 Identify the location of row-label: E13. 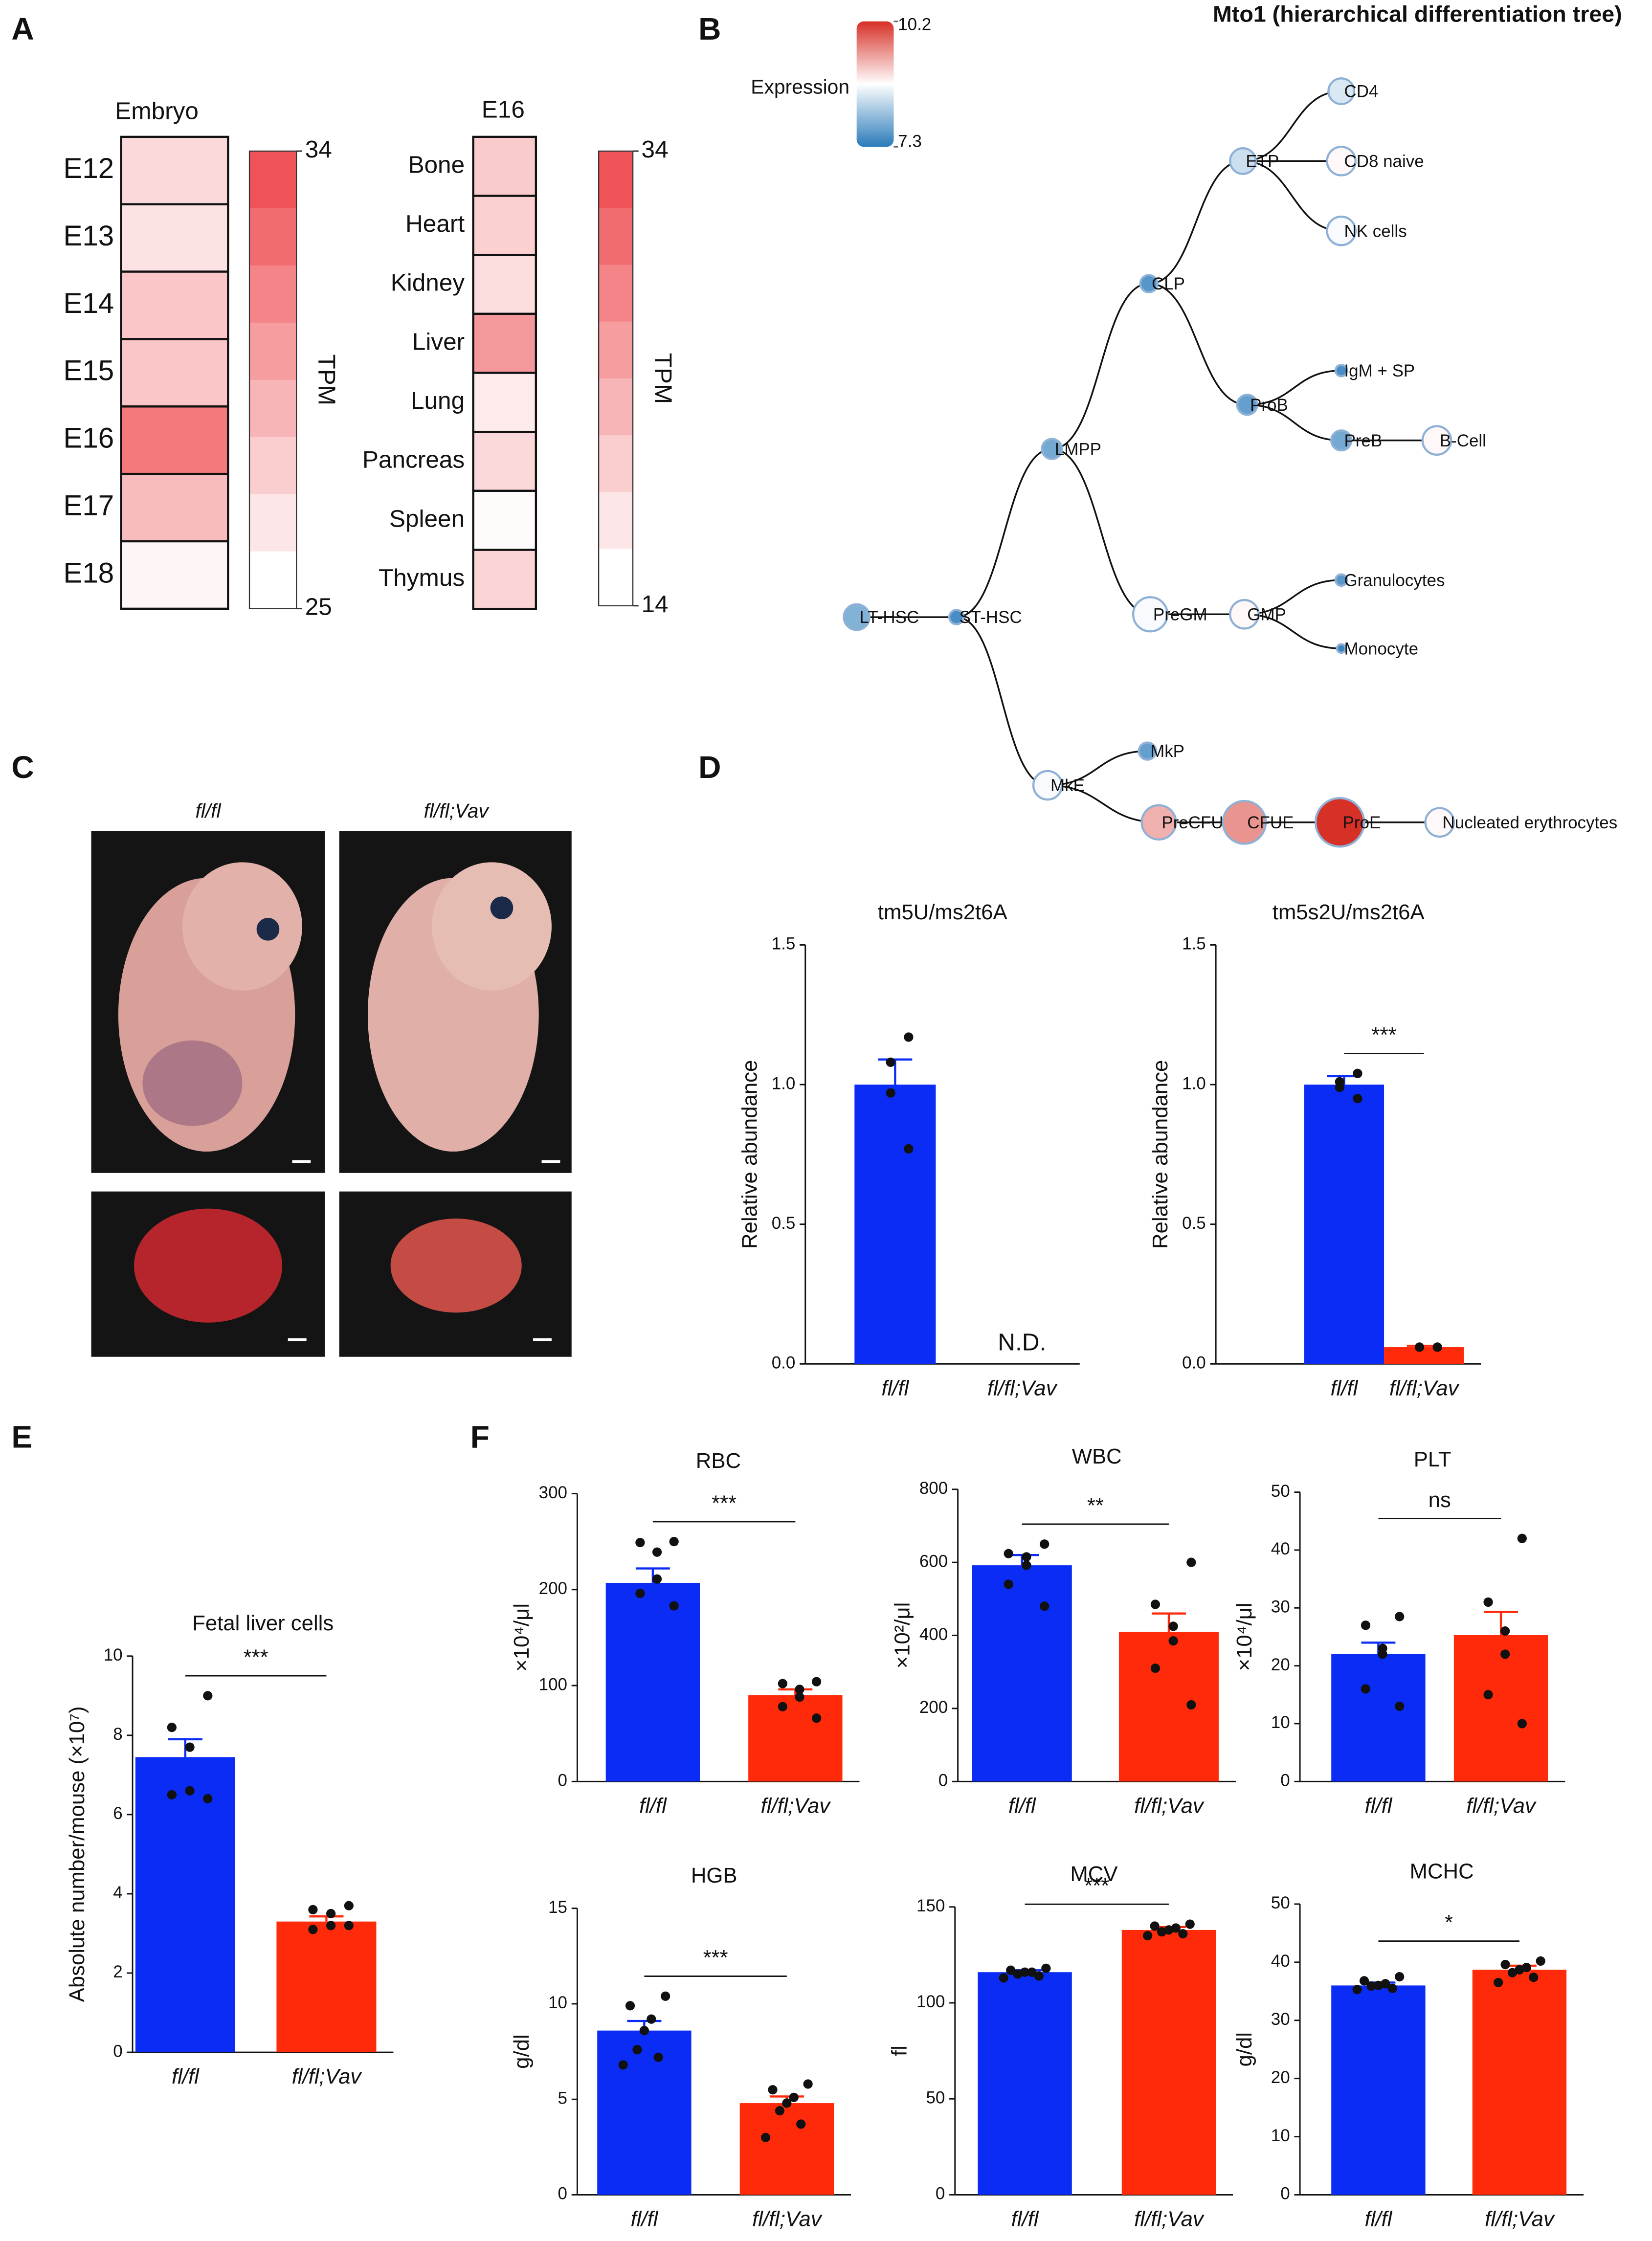
(88, 236).